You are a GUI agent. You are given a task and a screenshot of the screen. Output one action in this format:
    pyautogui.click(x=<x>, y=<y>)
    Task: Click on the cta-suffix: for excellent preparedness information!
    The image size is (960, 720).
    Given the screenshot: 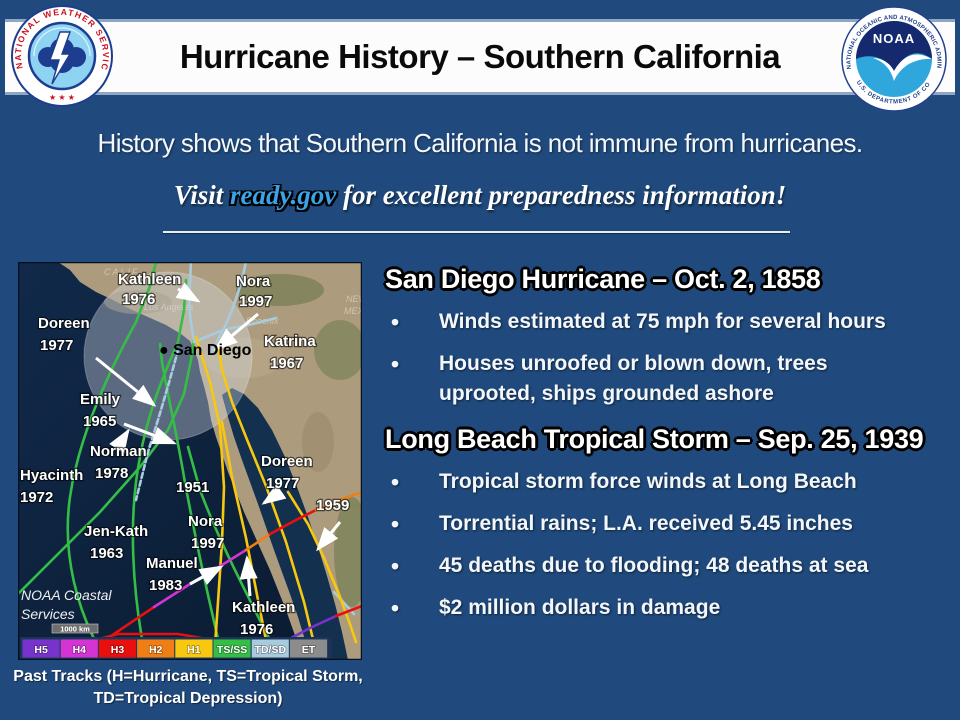 What is the action you would take?
    pyautogui.click(x=561, y=195)
    